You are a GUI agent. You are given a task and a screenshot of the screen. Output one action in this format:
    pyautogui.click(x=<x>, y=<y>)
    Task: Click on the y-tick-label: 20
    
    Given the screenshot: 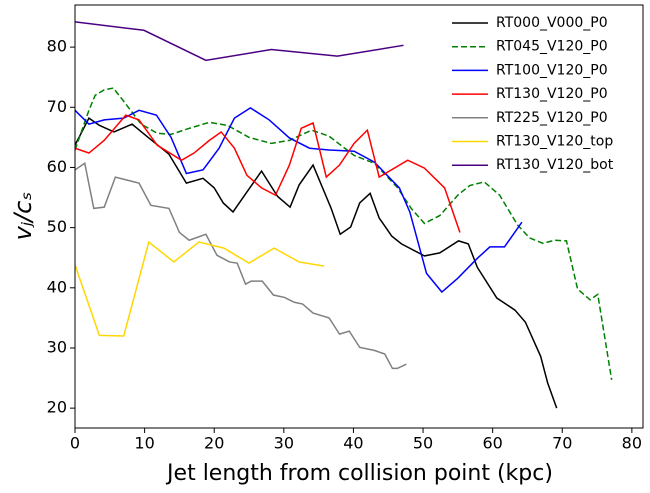 What is the action you would take?
    pyautogui.click(x=57, y=407)
    